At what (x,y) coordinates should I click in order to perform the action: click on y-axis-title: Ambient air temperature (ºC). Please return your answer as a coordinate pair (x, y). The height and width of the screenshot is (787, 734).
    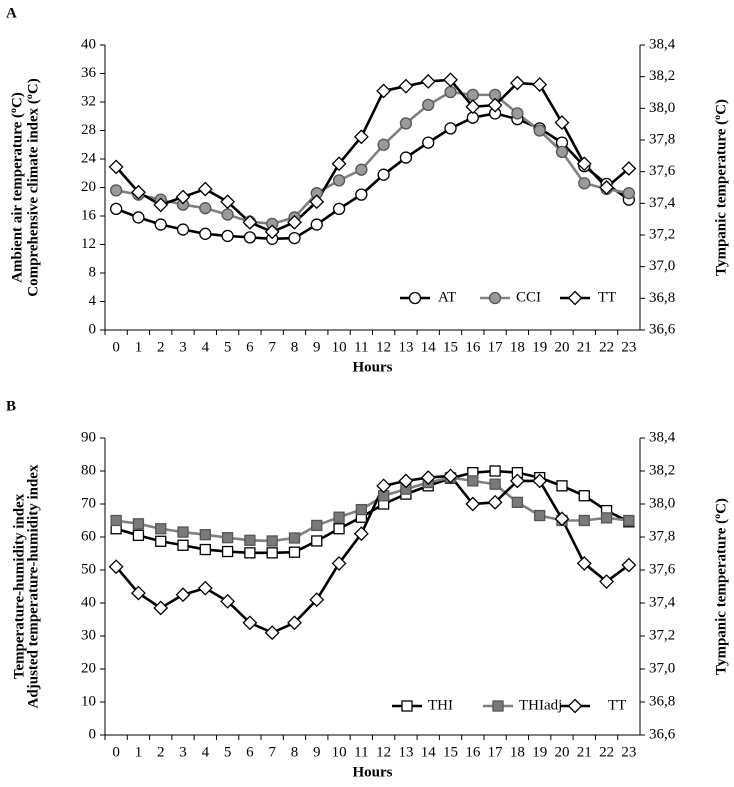
    Looking at the image, I should click on (17, 187).